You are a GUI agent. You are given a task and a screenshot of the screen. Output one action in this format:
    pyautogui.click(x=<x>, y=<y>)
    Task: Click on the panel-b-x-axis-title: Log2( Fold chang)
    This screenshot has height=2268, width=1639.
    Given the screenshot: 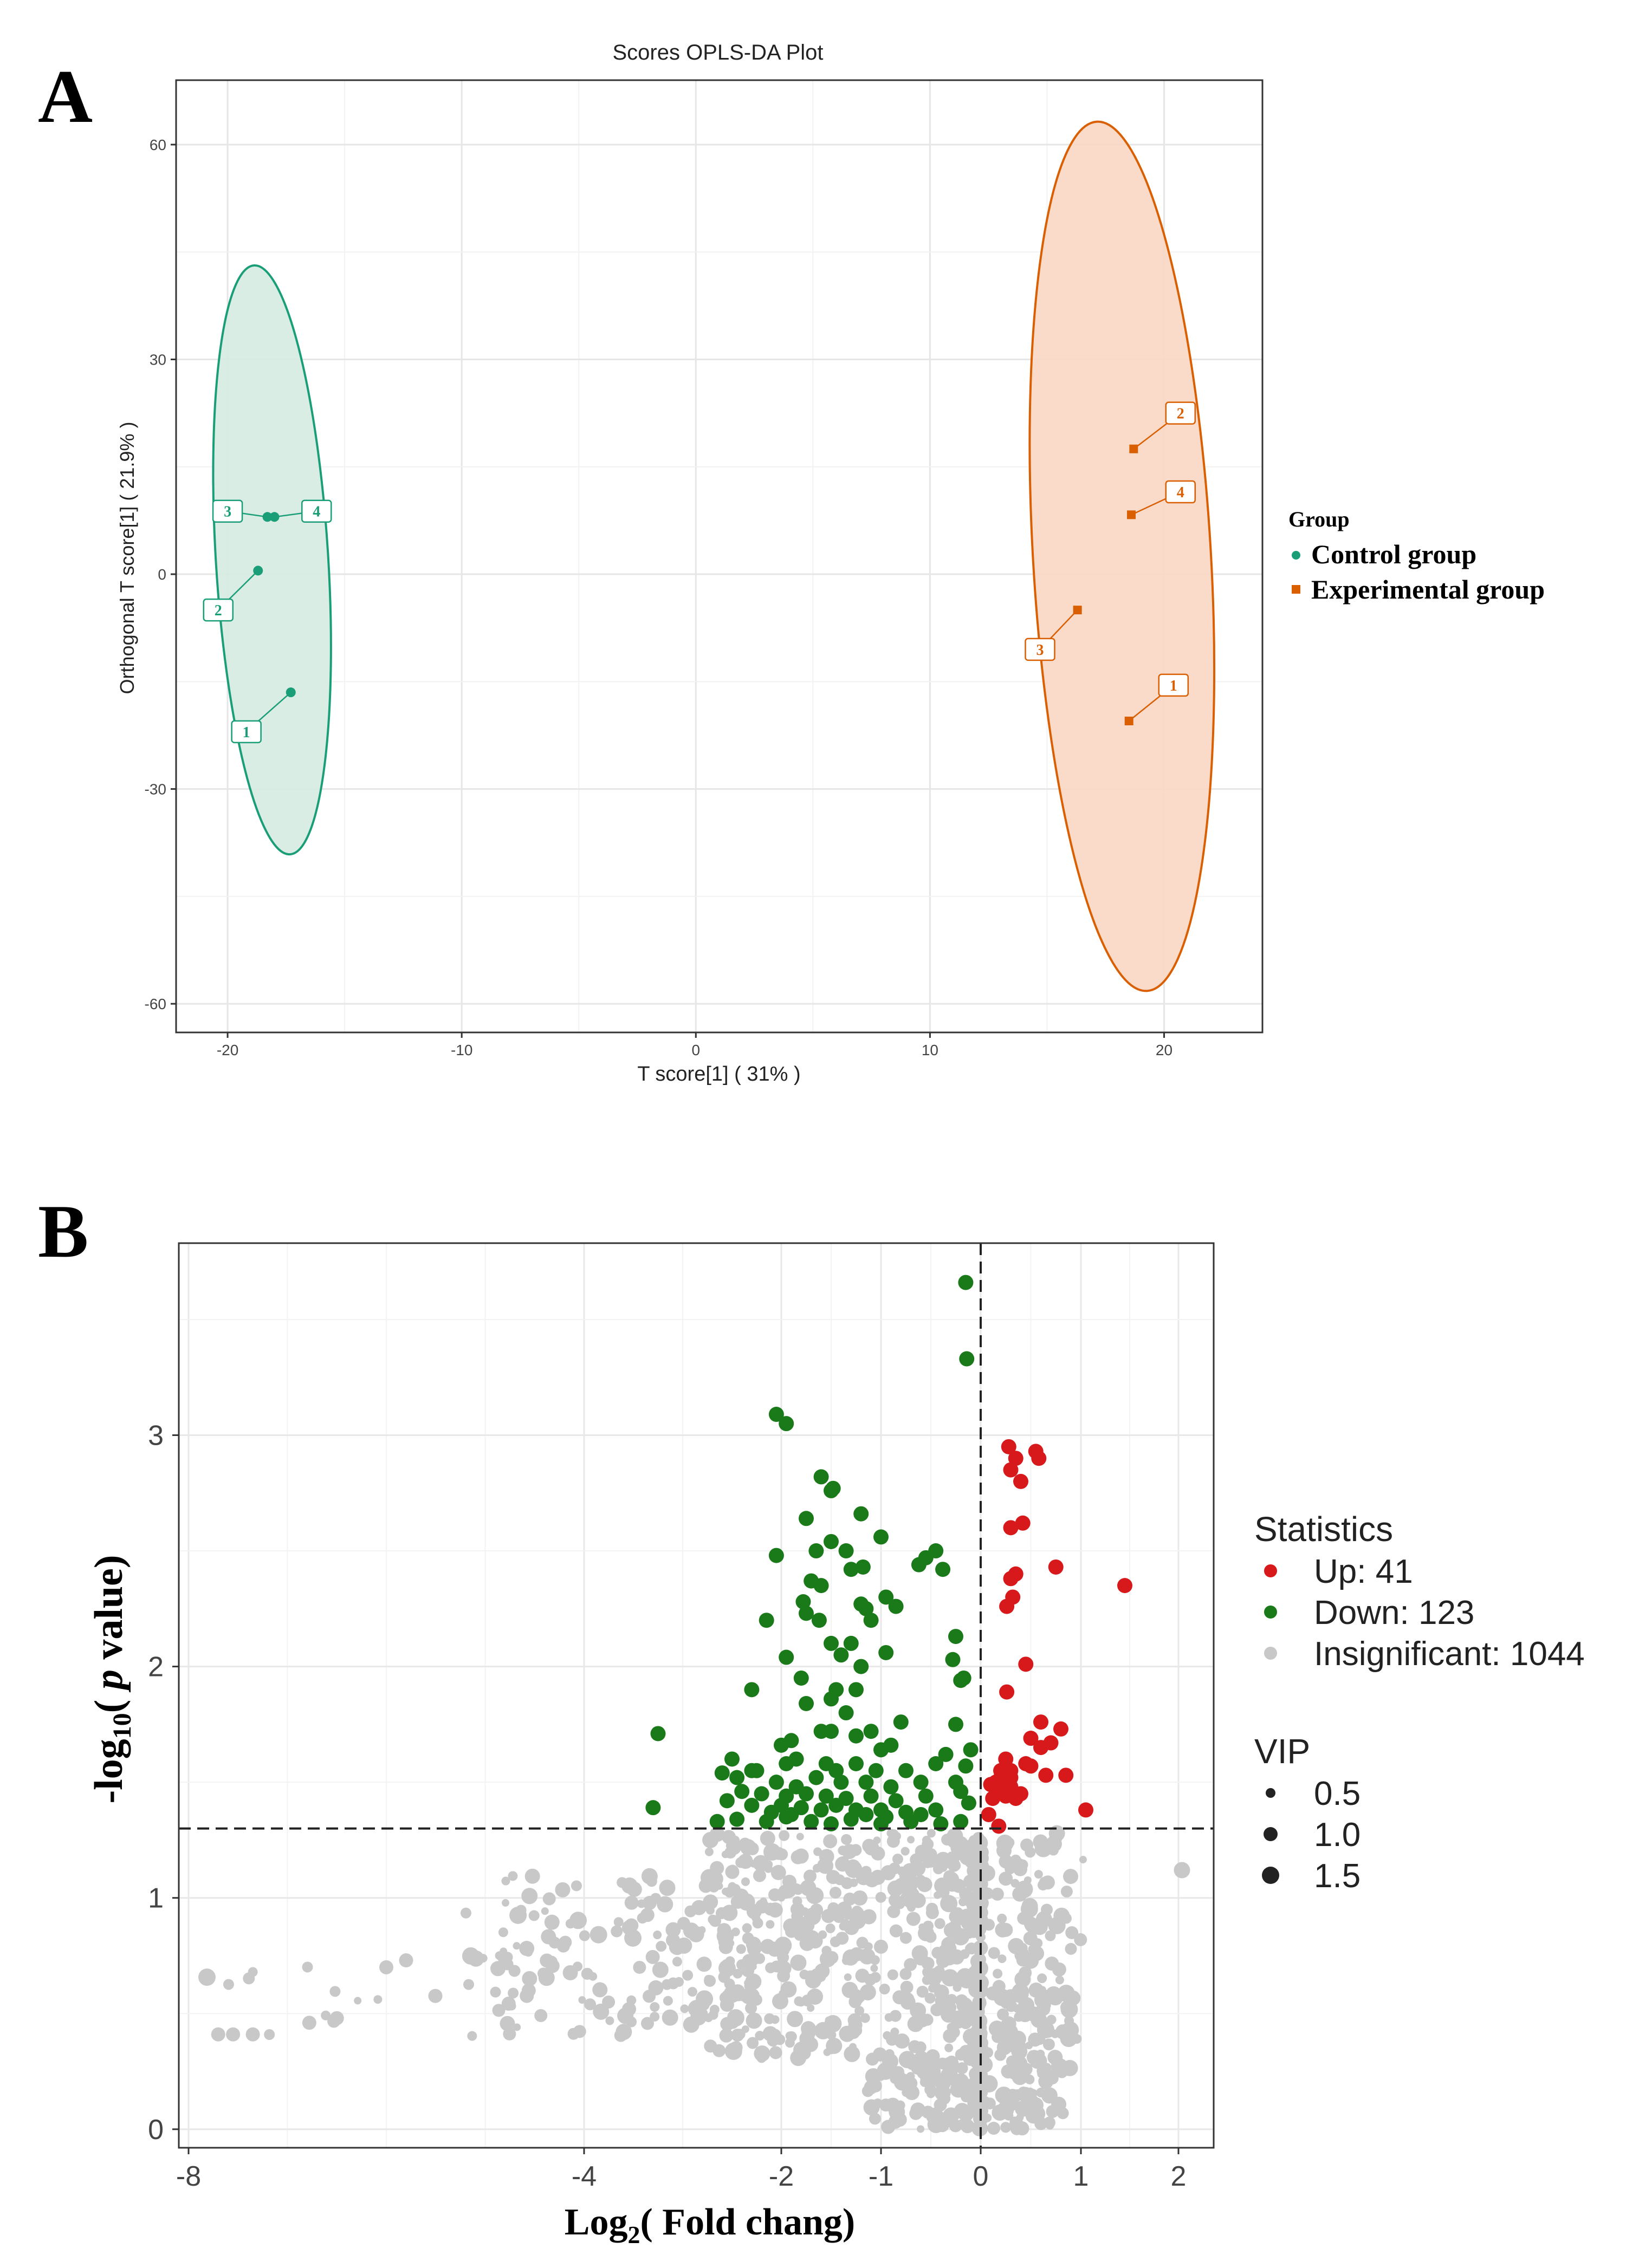 What is the action you would take?
    pyautogui.click(x=710, y=2224)
    